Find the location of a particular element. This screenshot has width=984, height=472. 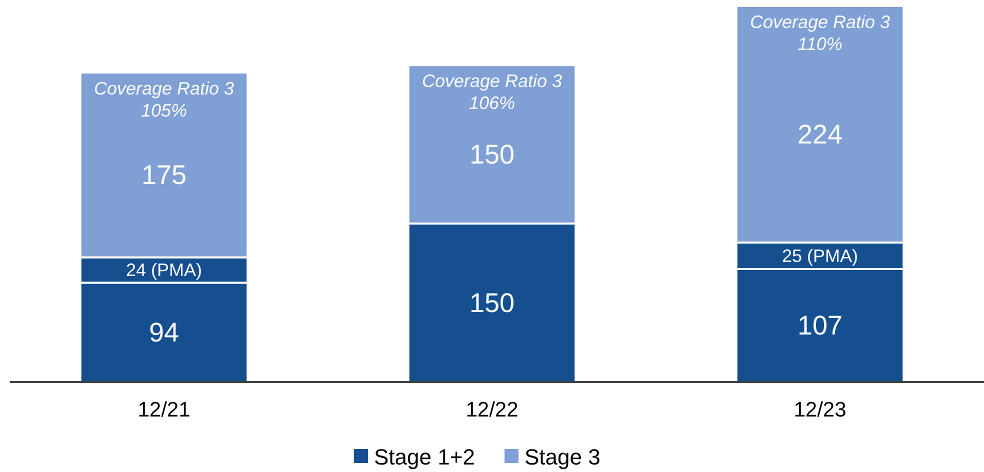

data-label: 224 is located at coordinates (820, 134).